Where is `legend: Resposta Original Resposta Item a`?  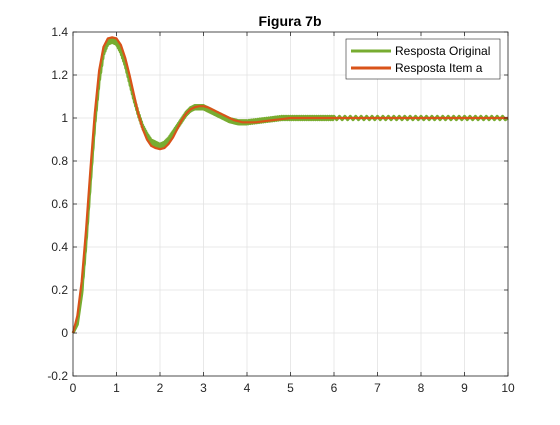
legend: Resposta Original Resposta Item a is located at coordinates (423, 59).